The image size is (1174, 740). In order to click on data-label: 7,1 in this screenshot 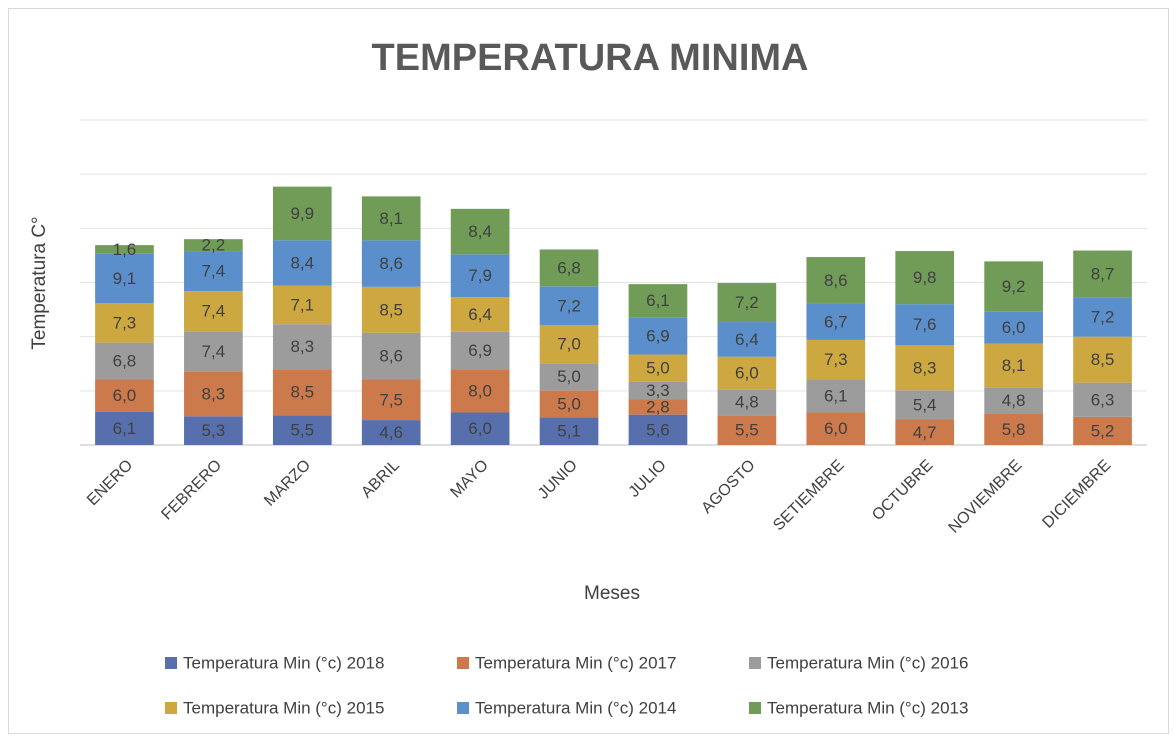, I will do `click(302, 304)`.